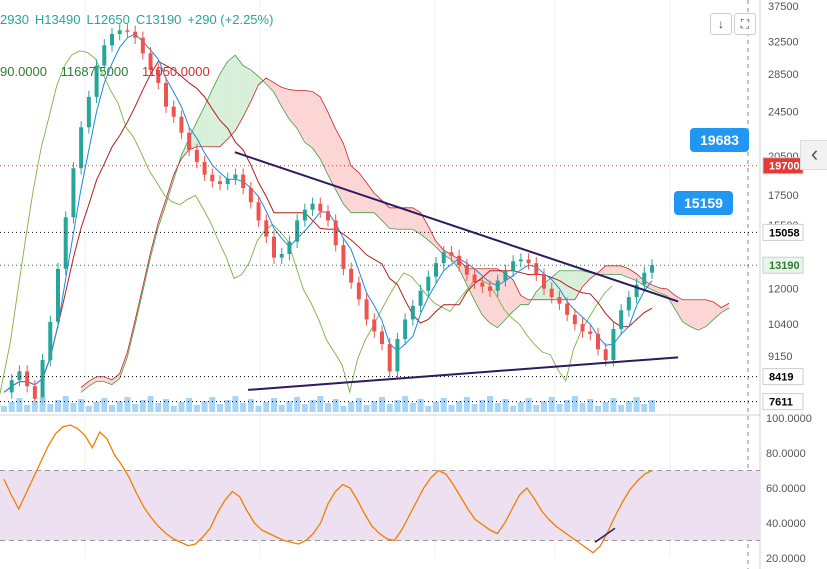 Image resolution: width=827 pixels, height=569 pixels. What do you see at coordinates (108, 19) in the screenshot?
I see `low-value: L12650` at bounding box center [108, 19].